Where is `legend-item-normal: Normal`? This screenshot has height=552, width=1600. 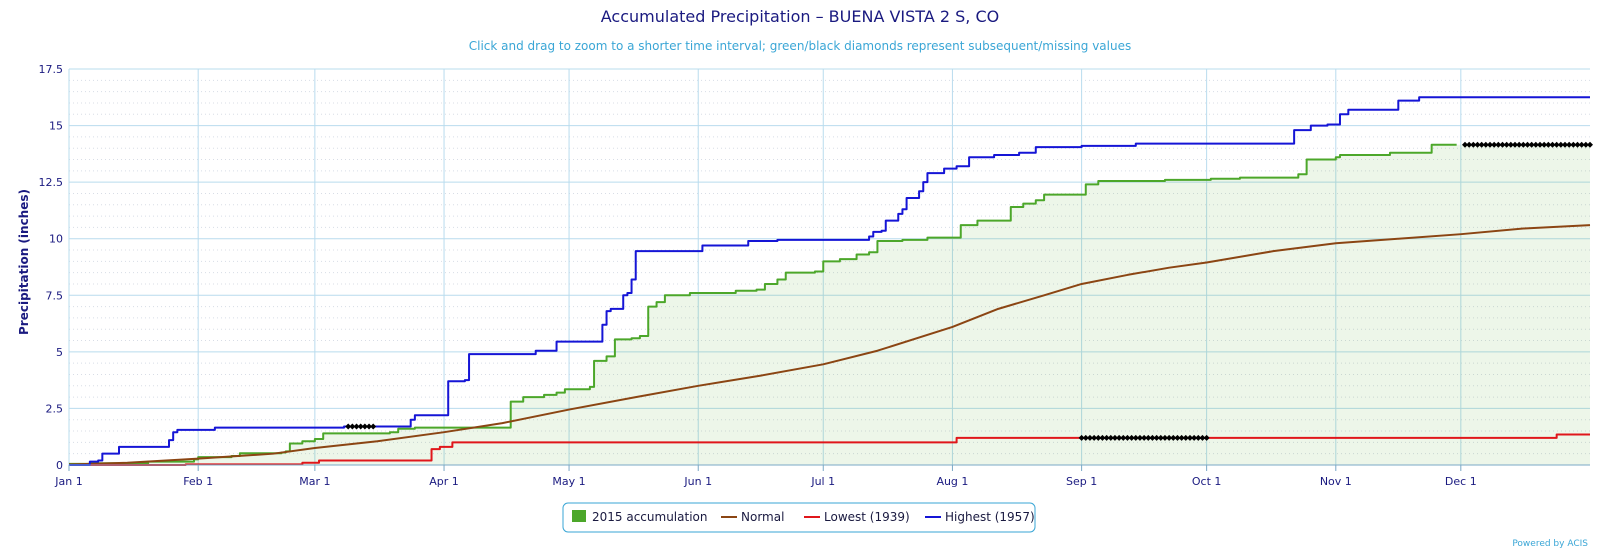 legend-item-normal: Normal is located at coordinates (752, 517).